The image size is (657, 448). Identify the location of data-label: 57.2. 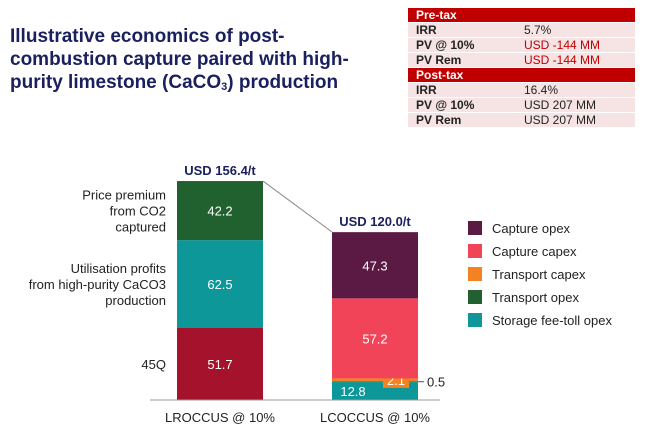
(374, 338).